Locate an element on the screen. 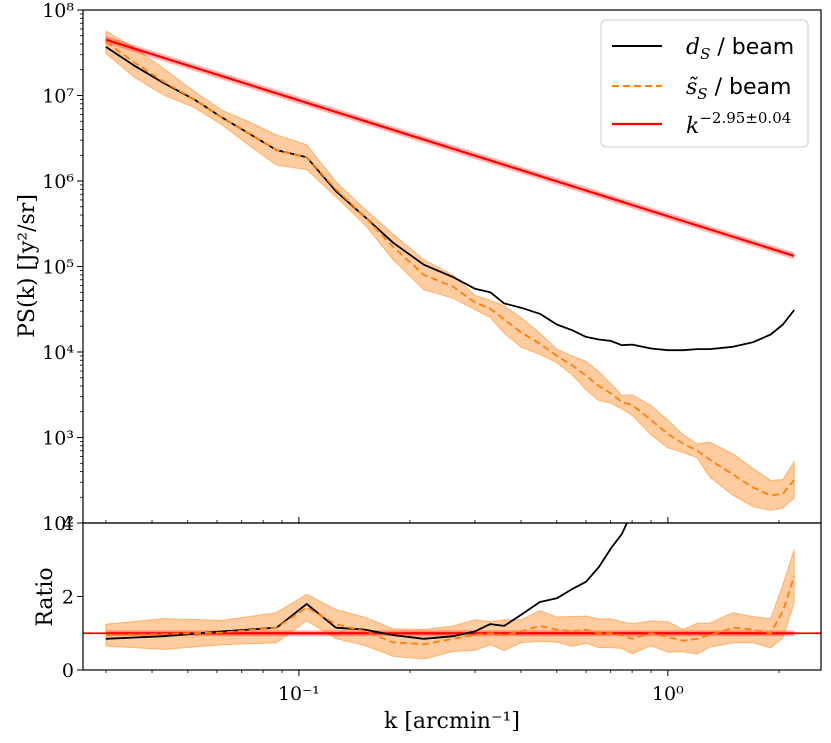 This screenshot has height=743, width=831. top-y-axis-label: PS(k) [Jy²/sr] is located at coordinates (27, 266).